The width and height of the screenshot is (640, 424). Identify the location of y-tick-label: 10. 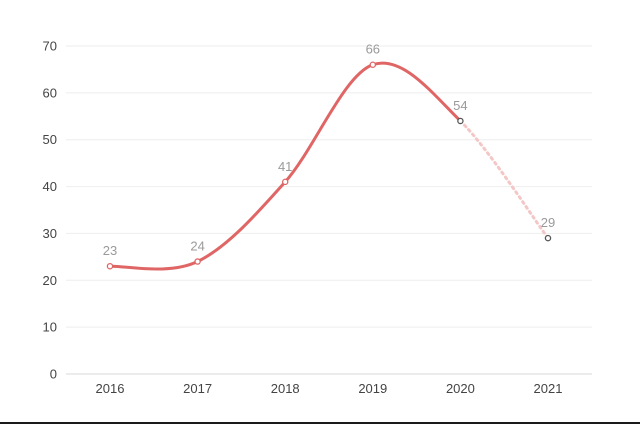
(50, 327).